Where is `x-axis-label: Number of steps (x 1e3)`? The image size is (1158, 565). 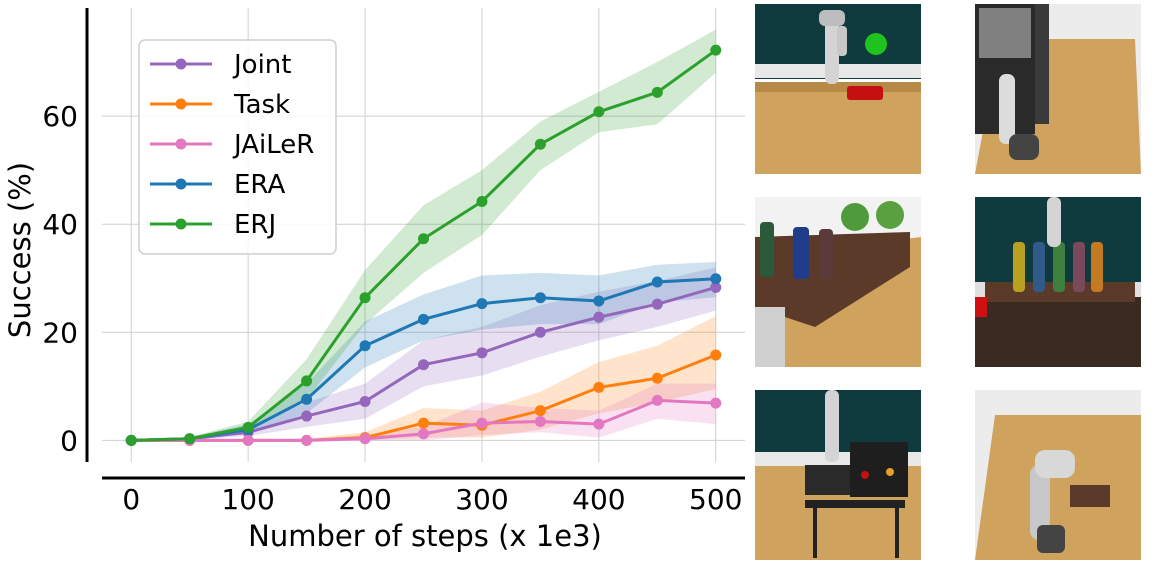
x-axis-label: Number of steps (x 1e3) is located at coordinates (425, 536).